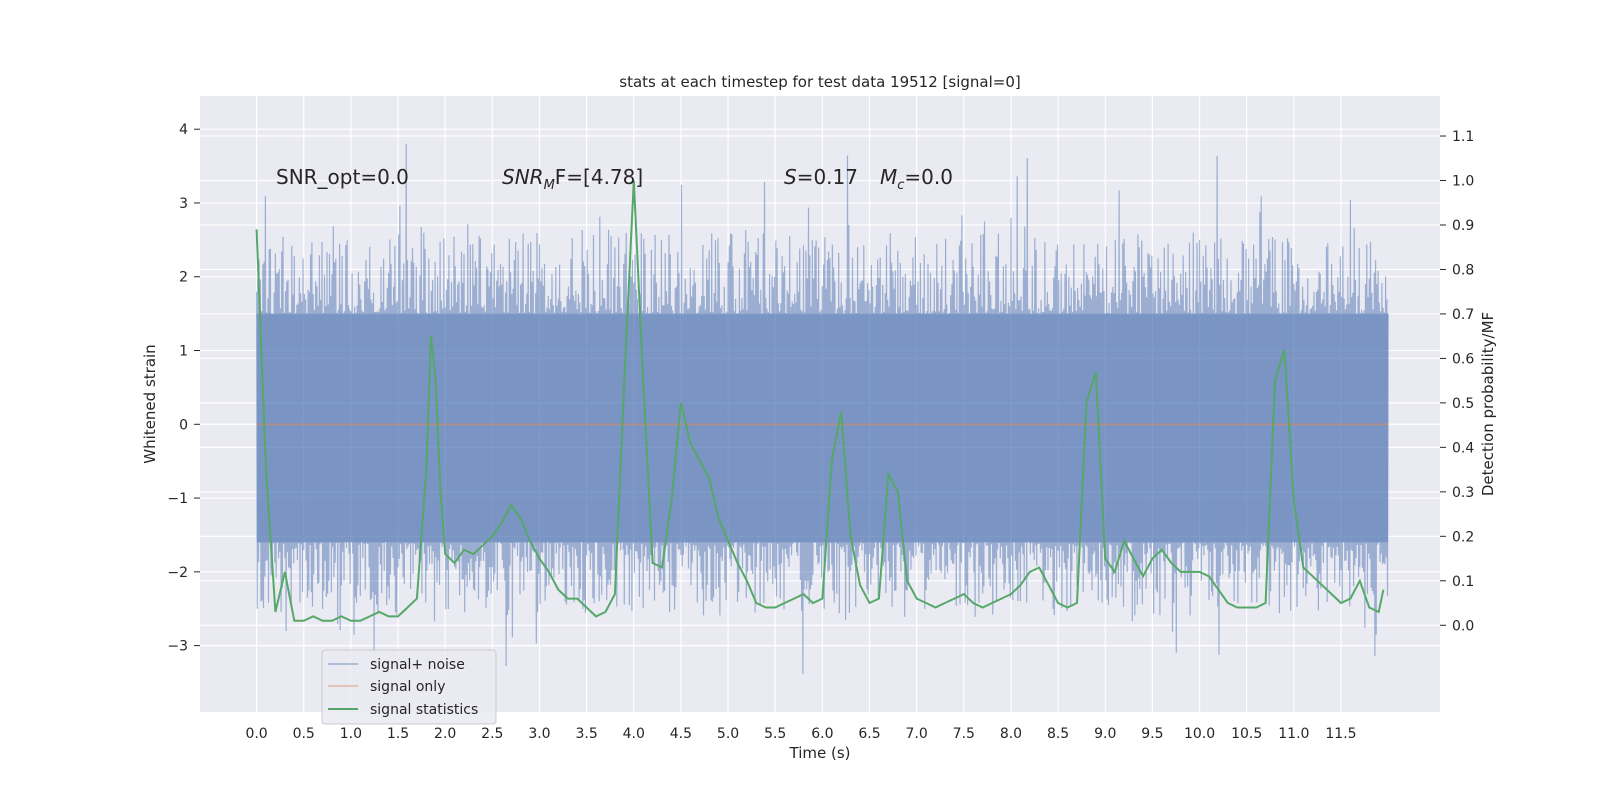  I want to click on mc-symbol: M, so click(888, 177).